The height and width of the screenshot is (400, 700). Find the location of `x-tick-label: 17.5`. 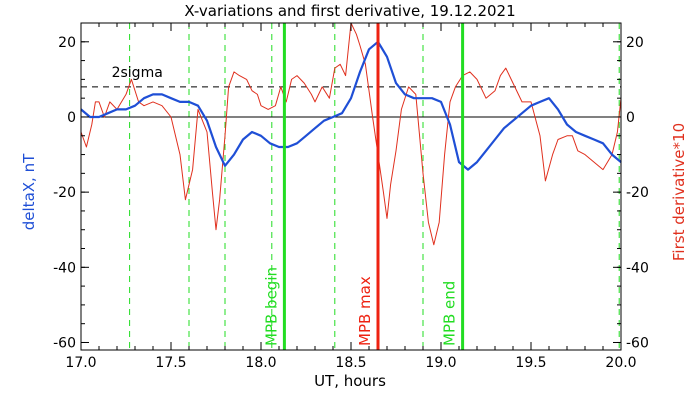

x-tick-label: 17.5 is located at coordinates (170, 363).